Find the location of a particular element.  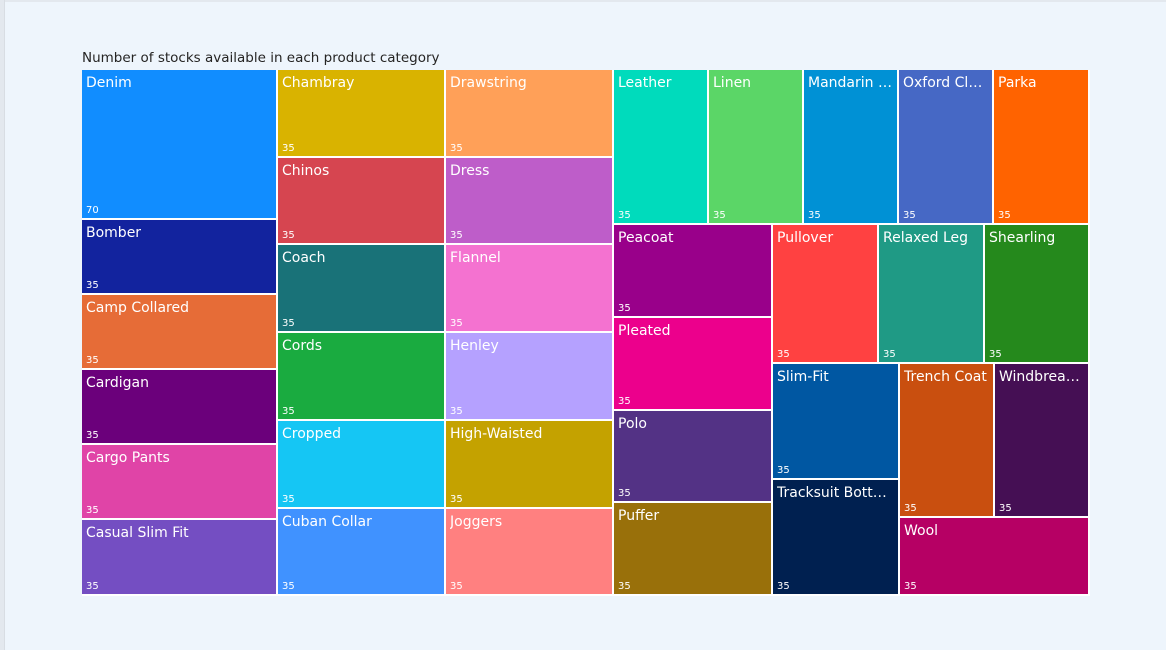

tile-label: Bomber is located at coordinates (114, 233).